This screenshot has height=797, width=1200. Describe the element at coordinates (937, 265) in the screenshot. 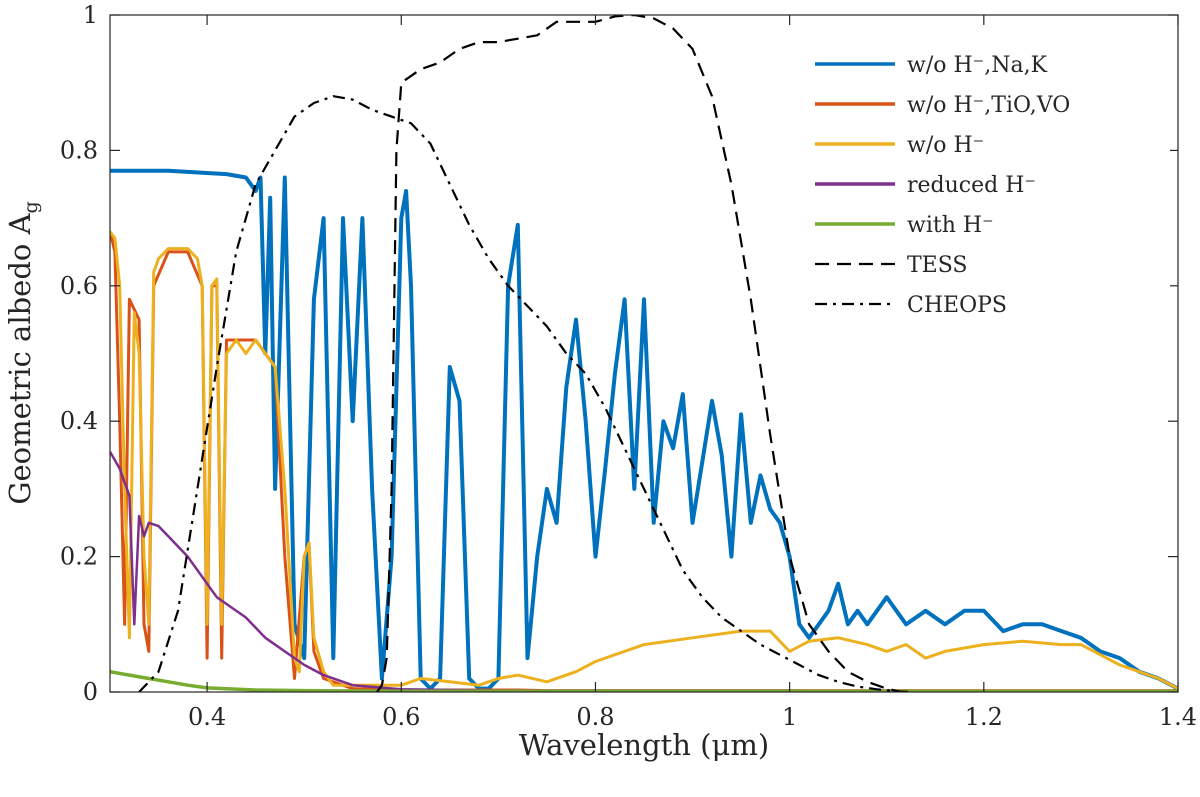

I see `legend-label: TESS` at that location.